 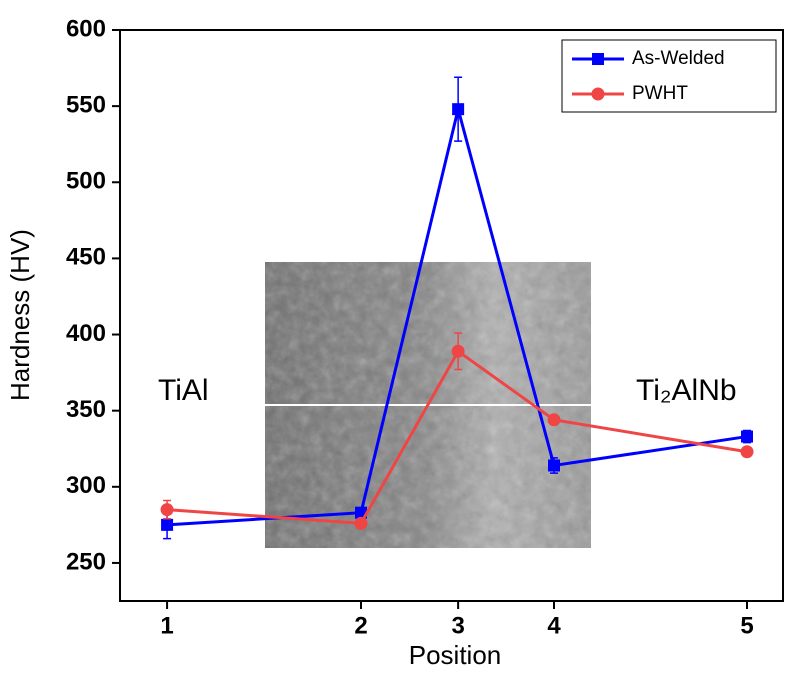 What do you see at coordinates (554, 625) in the screenshot?
I see `x-tick-label: 4` at bounding box center [554, 625].